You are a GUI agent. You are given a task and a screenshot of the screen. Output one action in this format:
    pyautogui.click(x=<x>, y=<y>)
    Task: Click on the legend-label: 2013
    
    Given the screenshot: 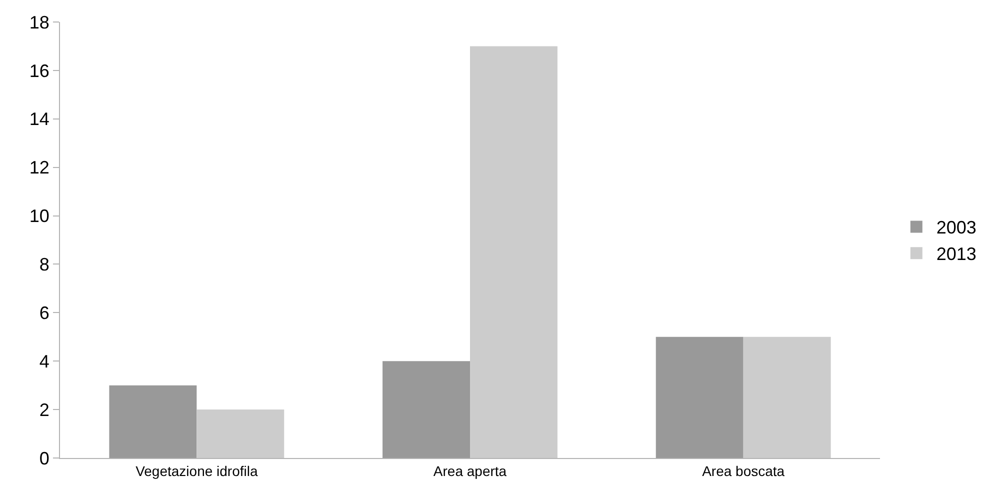 What is the action you would take?
    pyautogui.click(x=956, y=254)
    